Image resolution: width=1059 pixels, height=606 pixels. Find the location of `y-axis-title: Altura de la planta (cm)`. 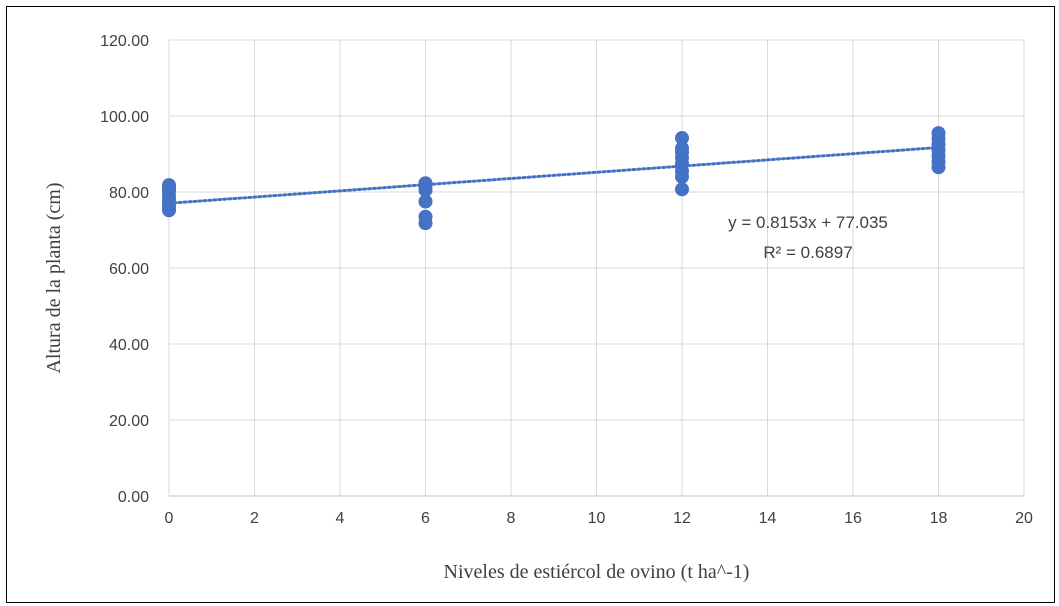

y-axis-title: Altura de la planta (cm) is located at coordinates (54, 277).